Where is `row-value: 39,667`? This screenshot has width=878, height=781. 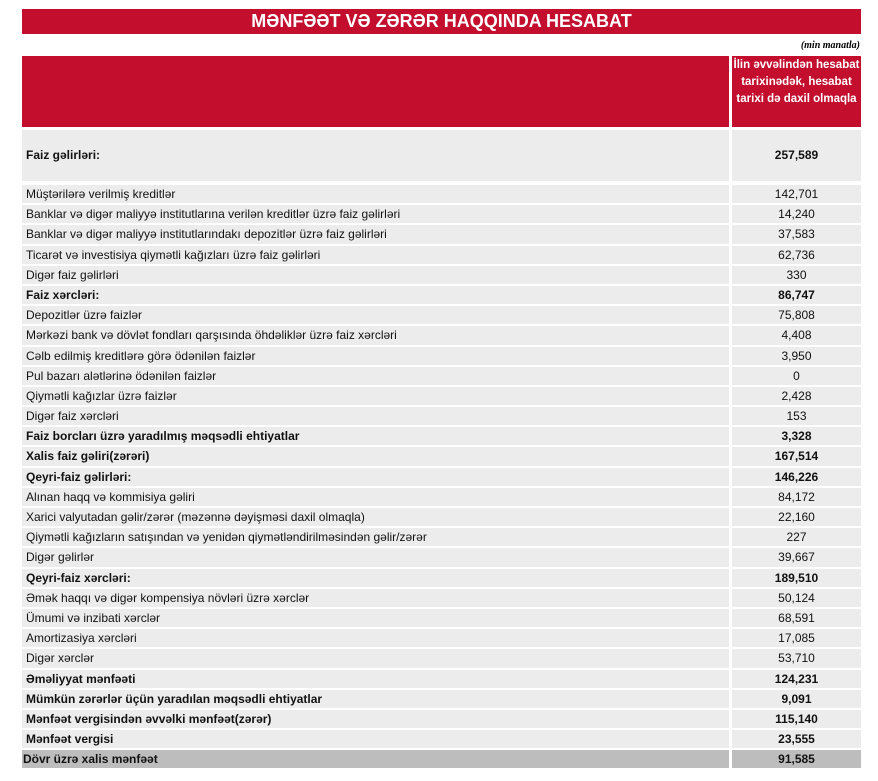 row-value: 39,667 is located at coordinates (796, 557).